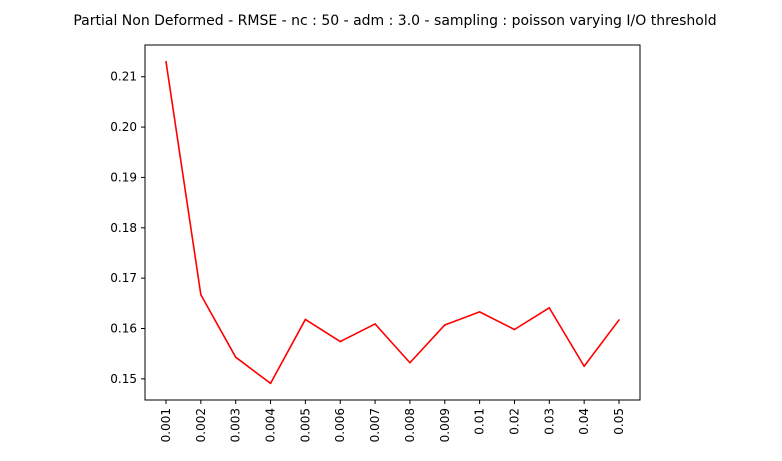  Describe the element at coordinates (236, 425) in the screenshot. I see `x-tick-label: 0.003` at that location.